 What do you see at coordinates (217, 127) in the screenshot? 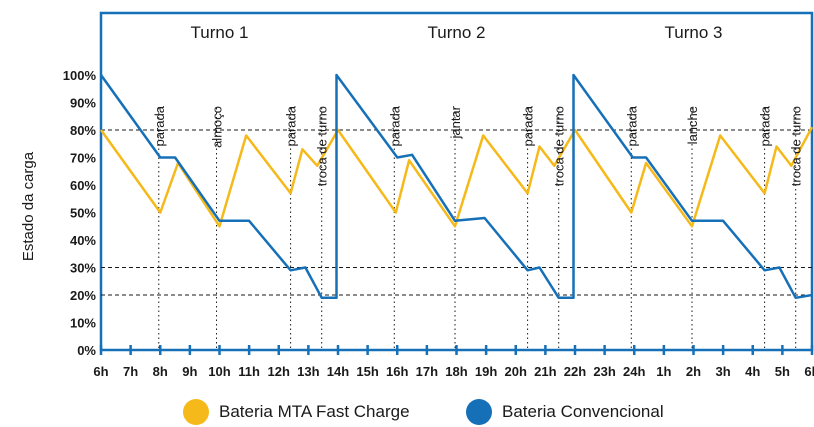
I see `event-label: almoço` at bounding box center [217, 127].